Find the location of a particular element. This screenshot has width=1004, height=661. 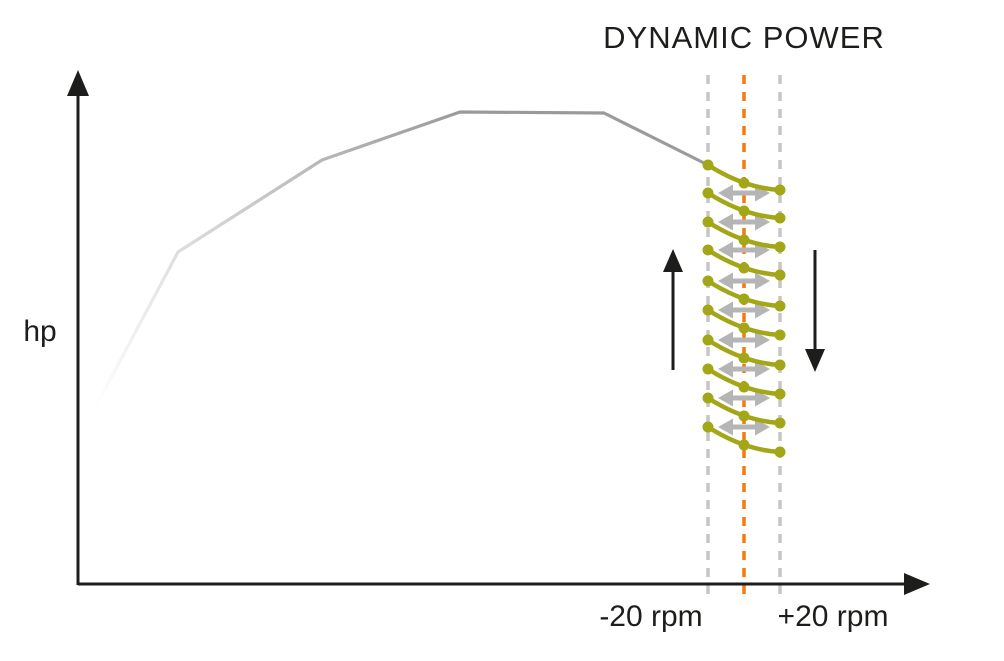

chart-title: DYNAMIC POWER is located at coordinates (744, 37).